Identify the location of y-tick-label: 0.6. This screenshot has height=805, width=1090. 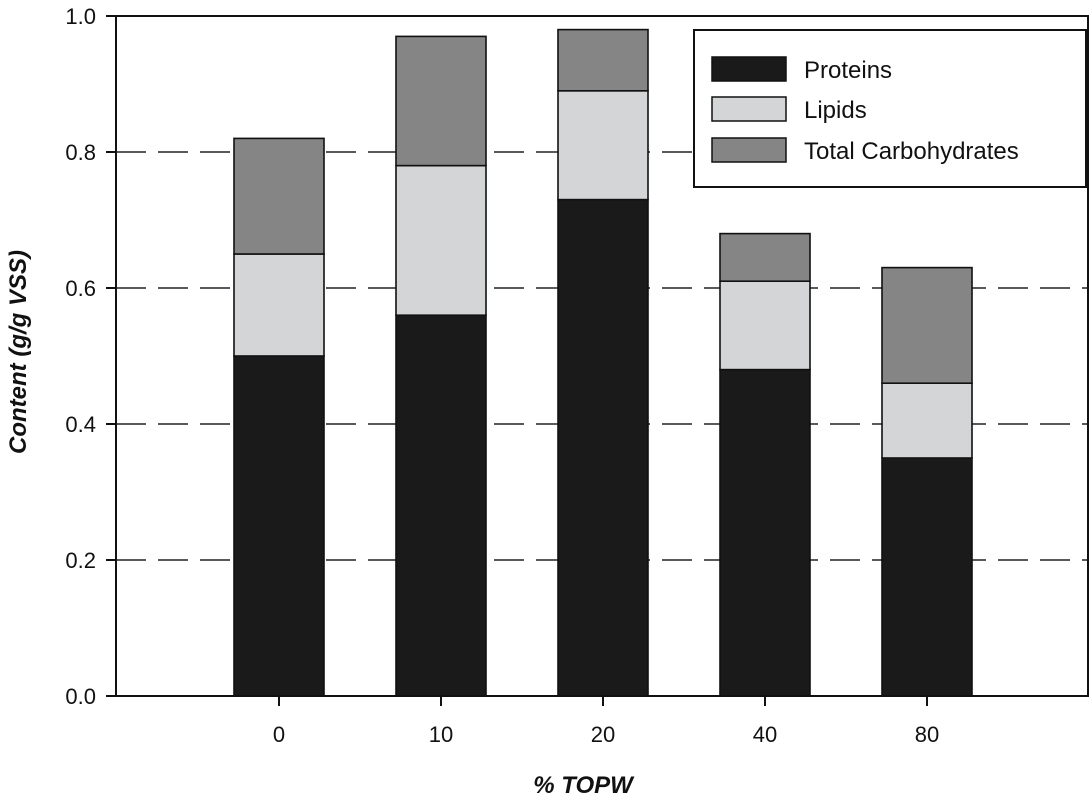
(80, 288).